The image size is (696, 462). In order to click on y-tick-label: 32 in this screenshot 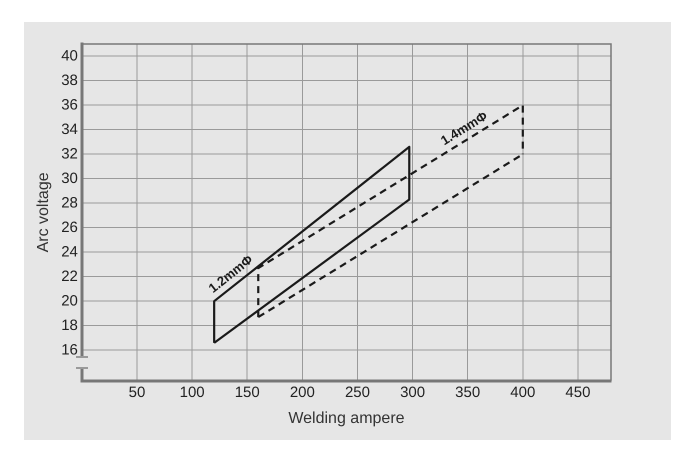, I will do `click(69, 153)`.